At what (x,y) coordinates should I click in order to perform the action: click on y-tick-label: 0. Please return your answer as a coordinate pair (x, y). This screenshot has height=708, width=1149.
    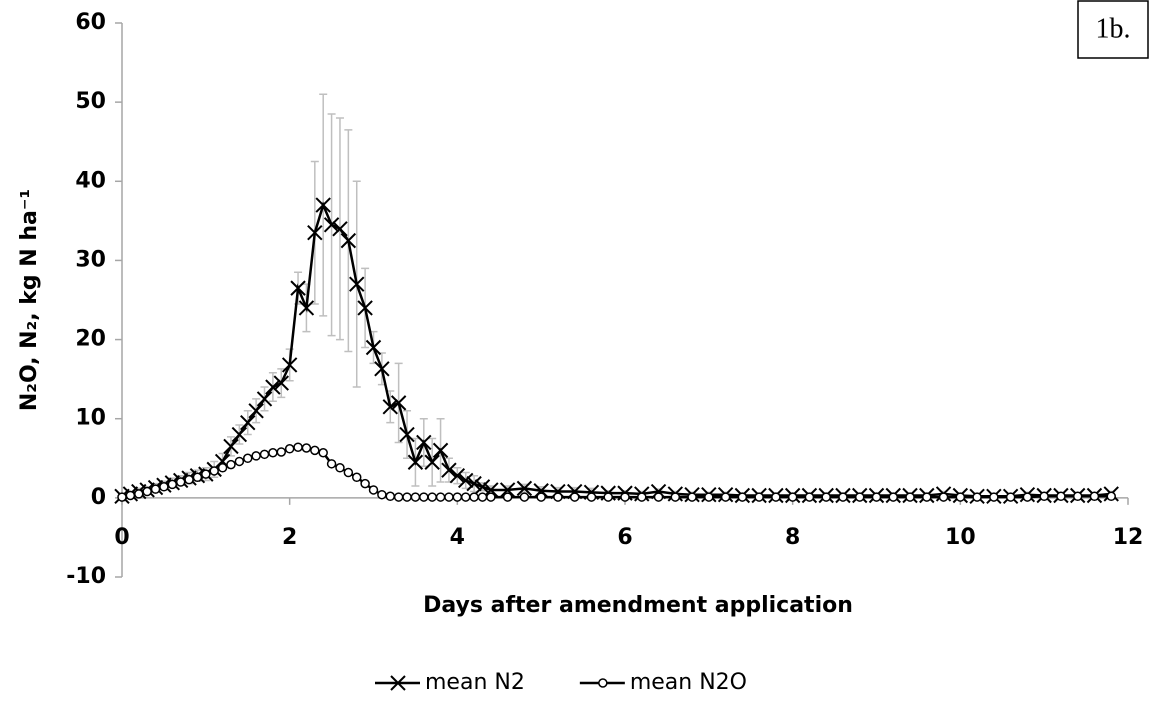
    Looking at the image, I should click on (98, 497).